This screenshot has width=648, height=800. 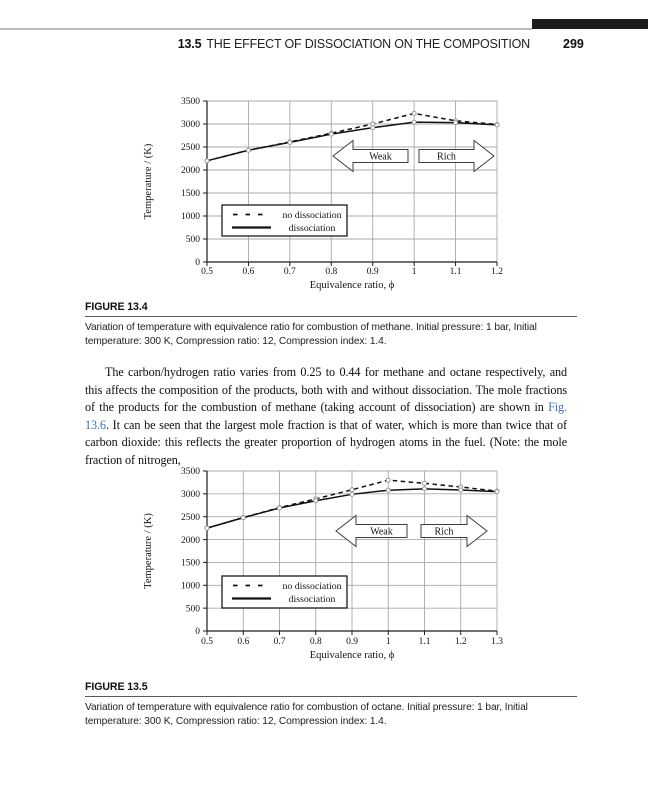 What do you see at coordinates (266, 29) in the screenshot?
I see `header-rule` at bounding box center [266, 29].